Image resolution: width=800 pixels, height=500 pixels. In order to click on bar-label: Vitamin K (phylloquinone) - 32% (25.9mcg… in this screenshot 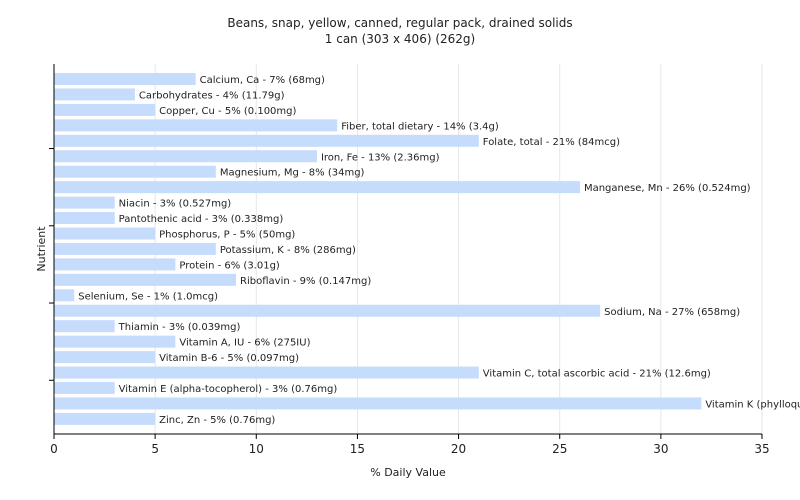, I will do `click(752, 404)`.